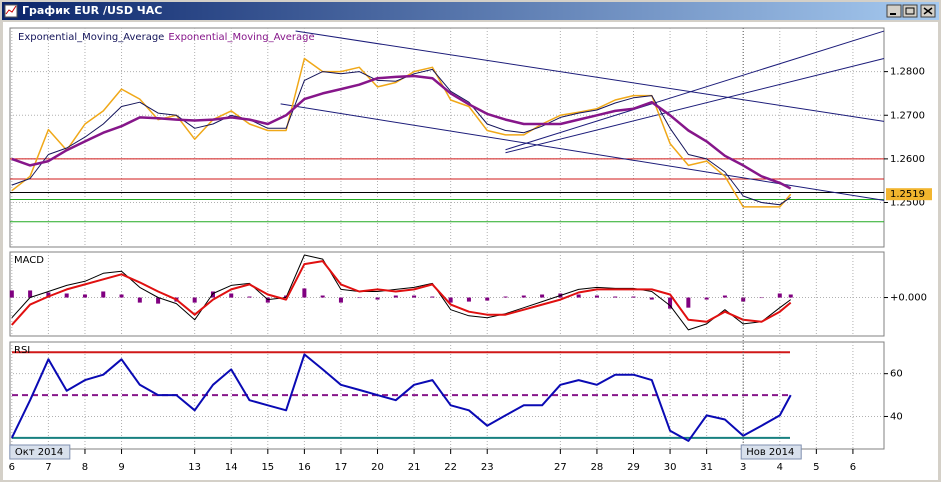  What do you see at coordinates (194, 467) in the screenshot?
I see `x-tick-label: 13` at bounding box center [194, 467].